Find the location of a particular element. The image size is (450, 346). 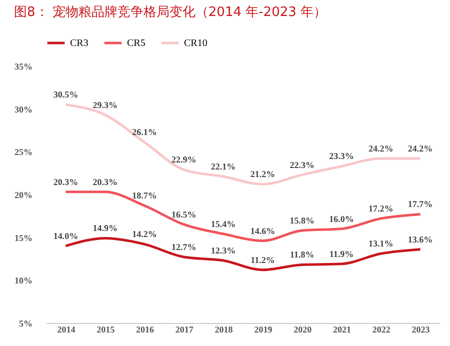

x-tick-label: 2022 is located at coordinates (381, 329).